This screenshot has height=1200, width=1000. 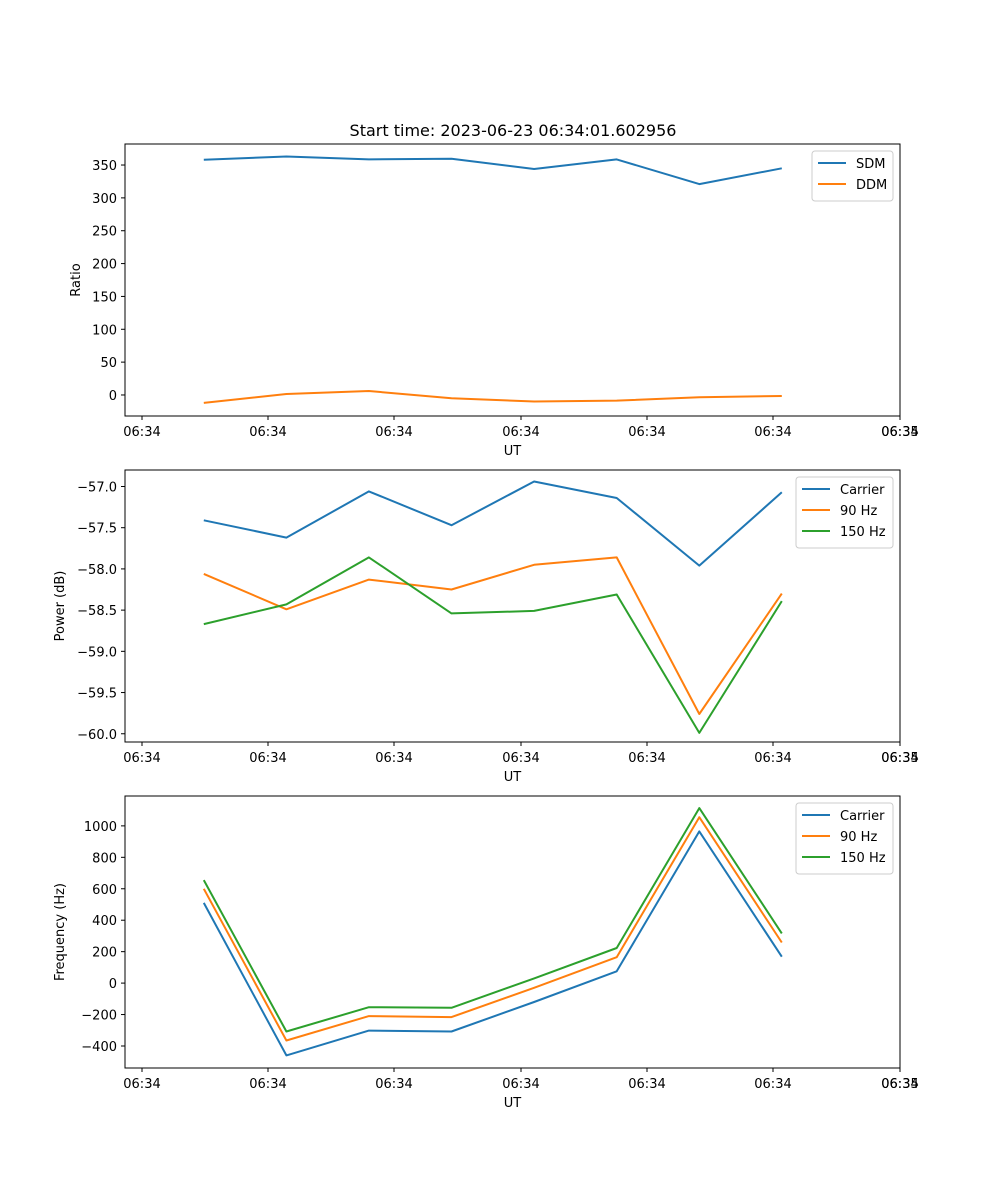 What do you see at coordinates (104, 166) in the screenshot?
I see `y-tick-label: 350` at bounding box center [104, 166].